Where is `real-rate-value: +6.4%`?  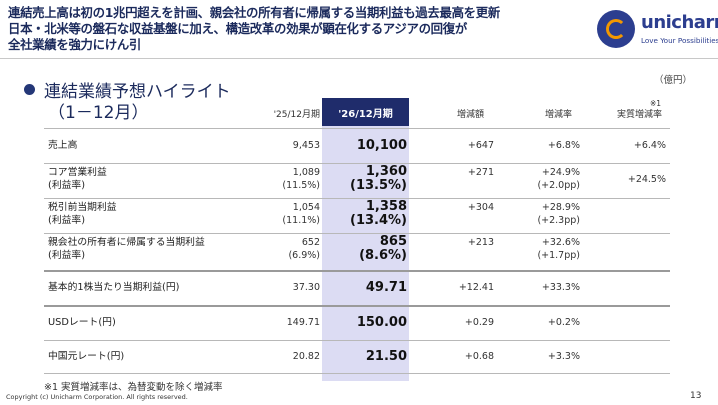
real-rate-value: +6.4% is located at coordinates (649, 145).